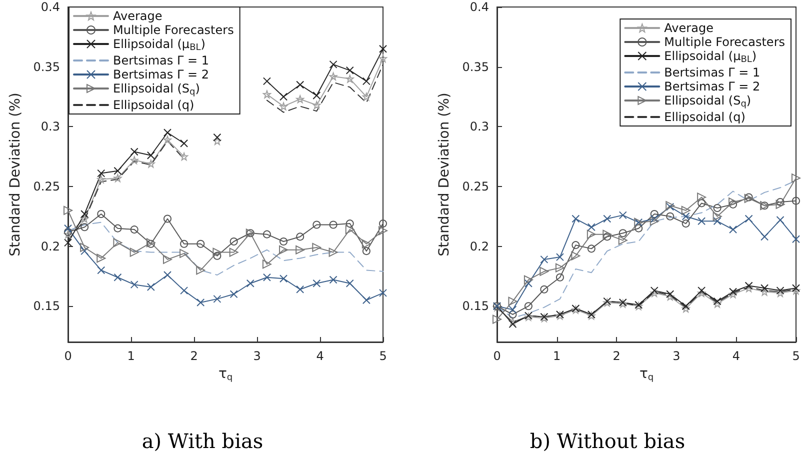 The height and width of the screenshot is (466, 810). What do you see at coordinates (444, 174) in the screenshot?
I see `y-axis-title: Standard Deviation (%)` at bounding box center [444, 174].